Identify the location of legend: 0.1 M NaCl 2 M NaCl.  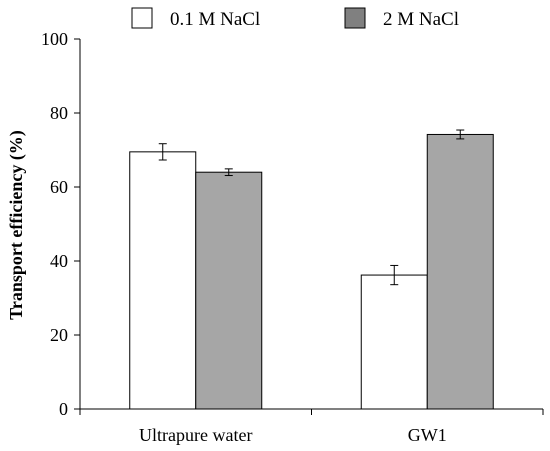
(295, 18).